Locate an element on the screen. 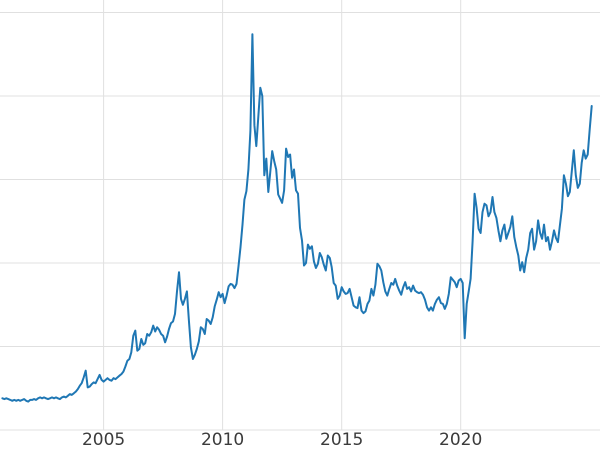 The height and width of the screenshot is (450, 600). x-tick-label-2020: 2020 is located at coordinates (461, 440).